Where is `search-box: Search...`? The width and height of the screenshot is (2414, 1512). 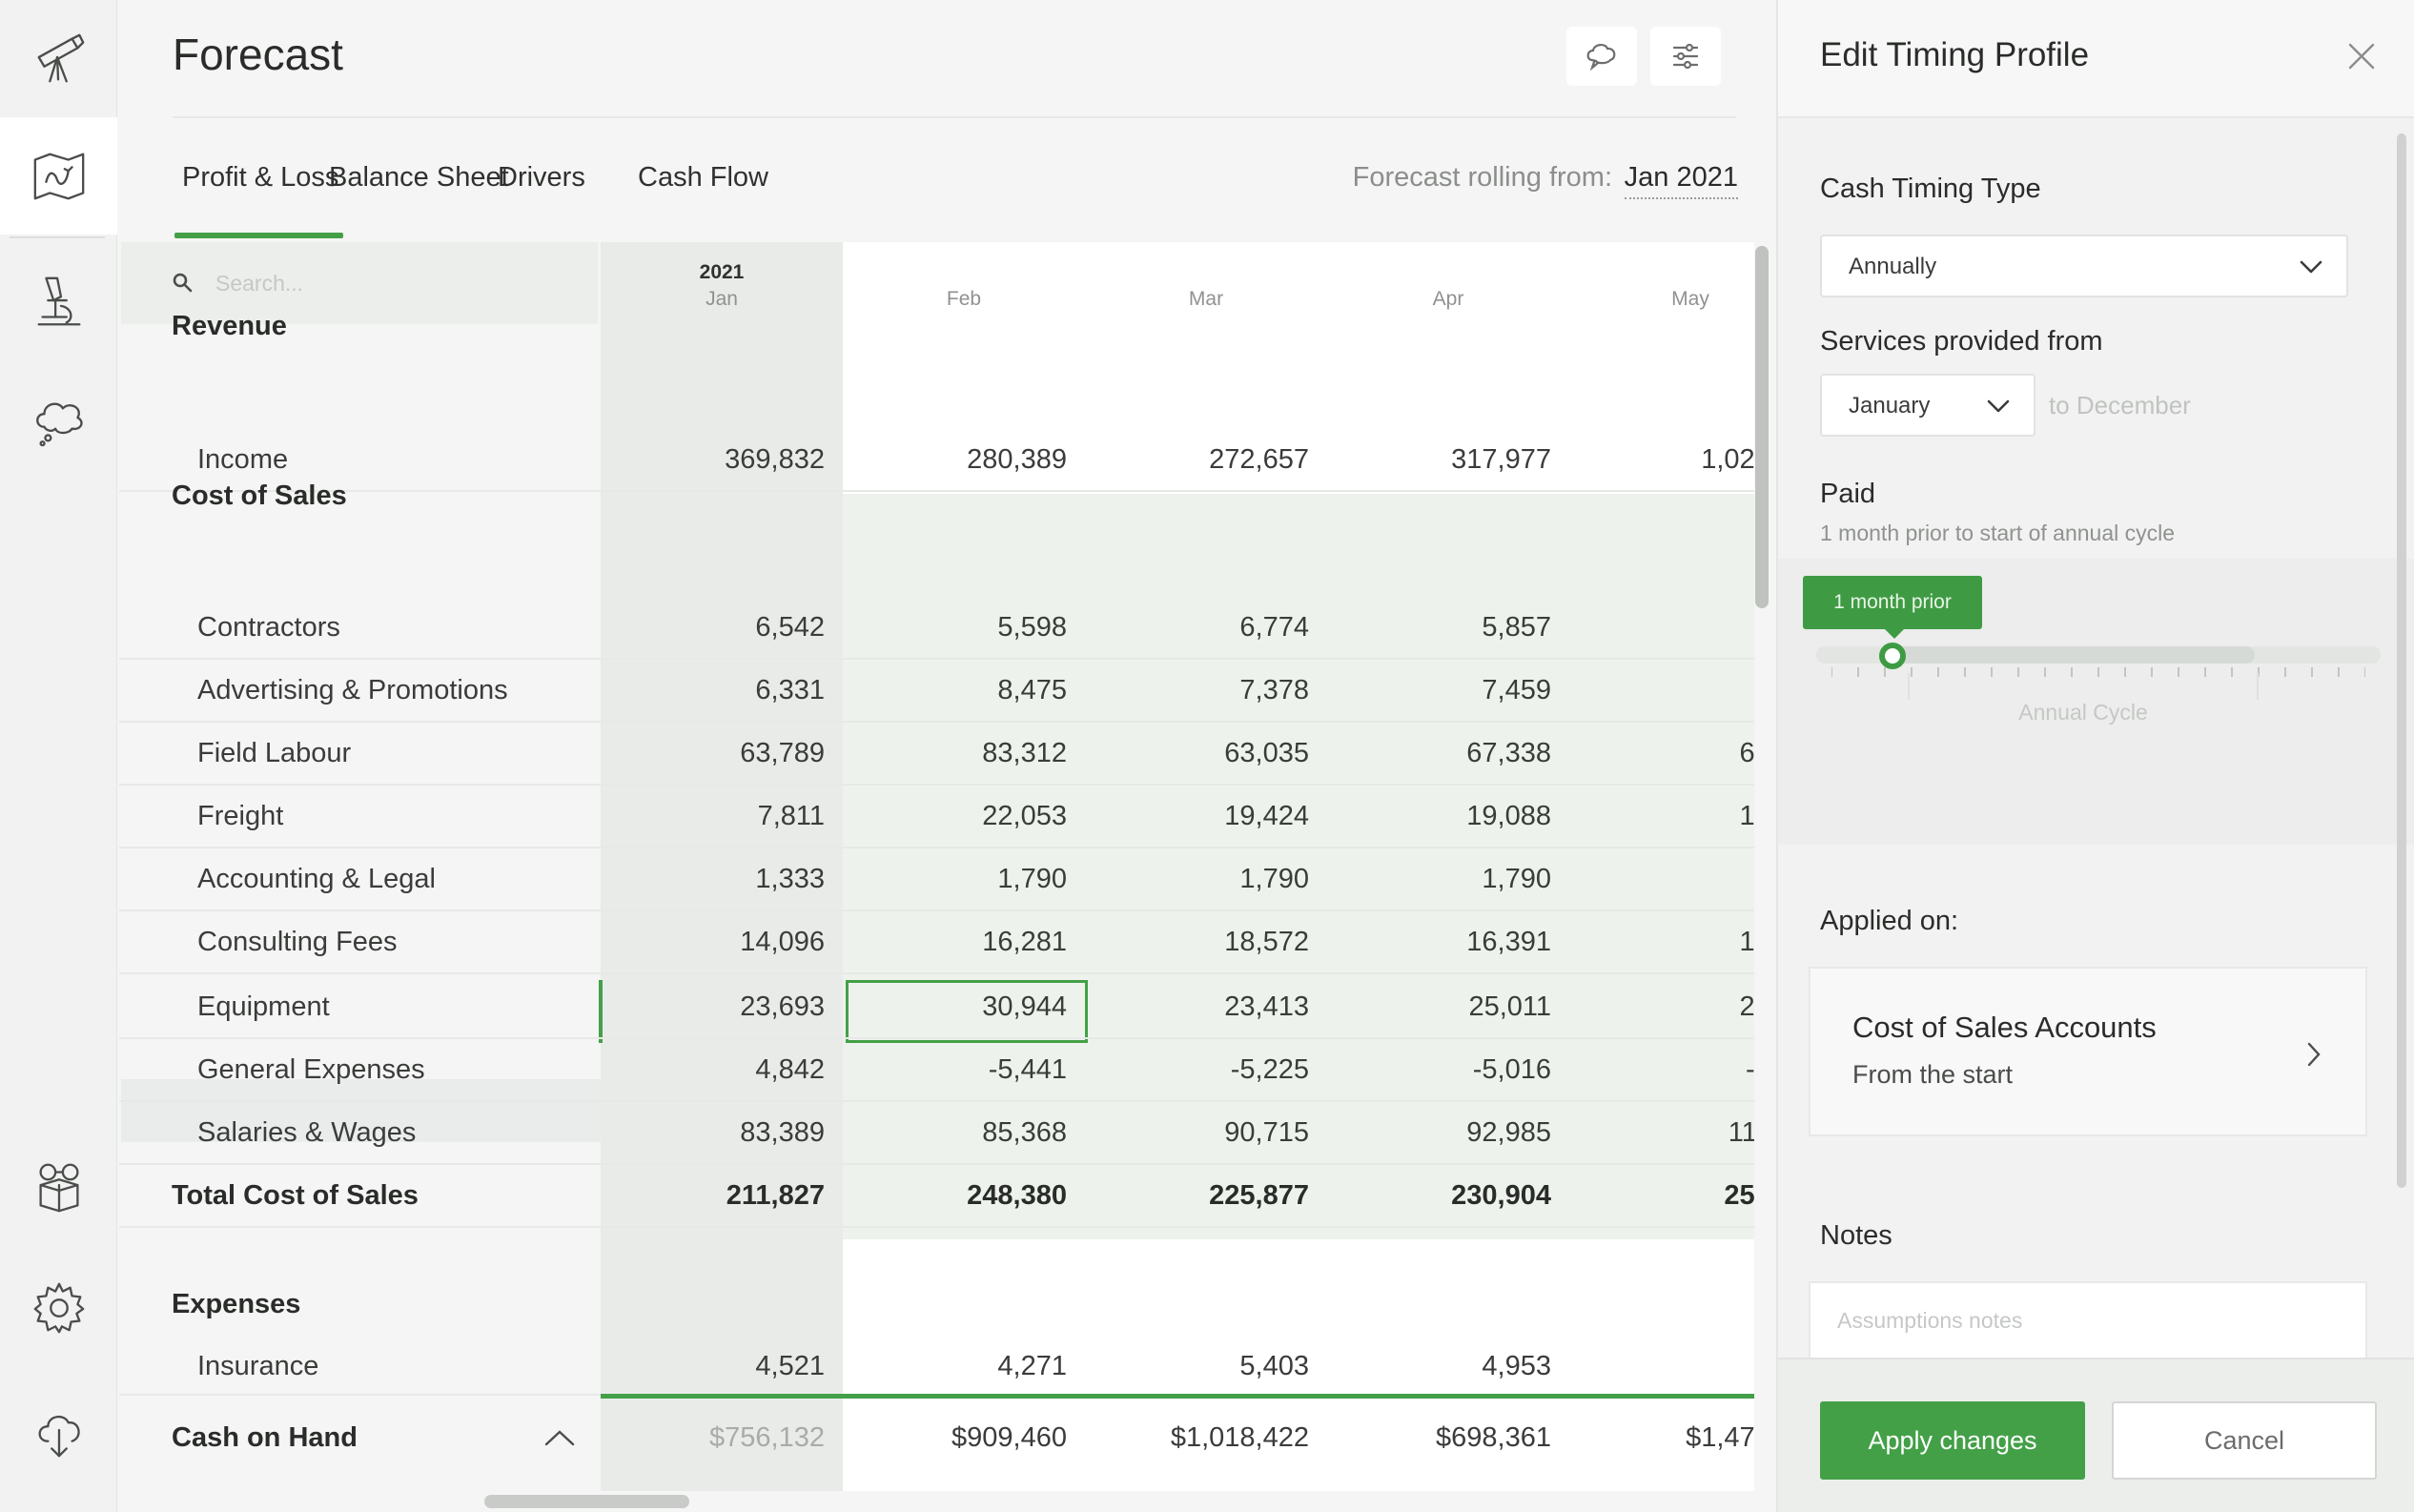
search-box: Search... is located at coordinates (360, 283).